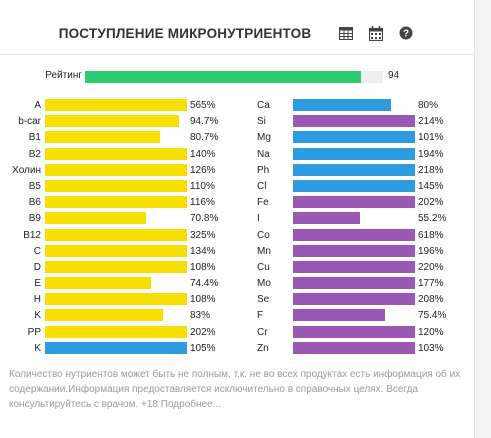  What do you see at coordinates (32, 235) in the screenshot?
I see `nutrient-name: B12` at bounding box center [32, 235].